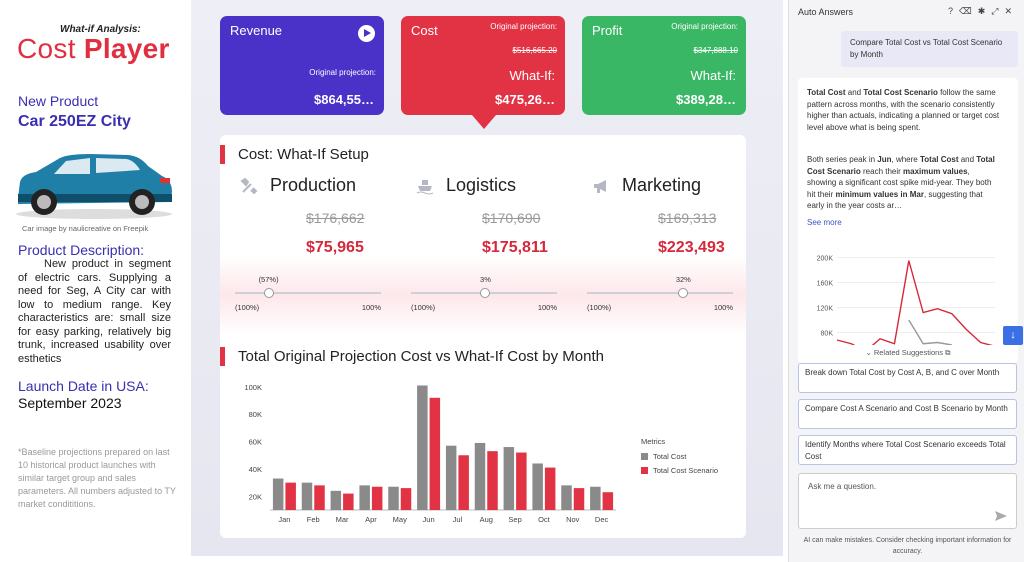 This screenshot has height=562, width=1024. What do you see at coordinates (458, 519) in the screenshot?
I see `x-tick-label: Jul` at bounding box center [458, 519].